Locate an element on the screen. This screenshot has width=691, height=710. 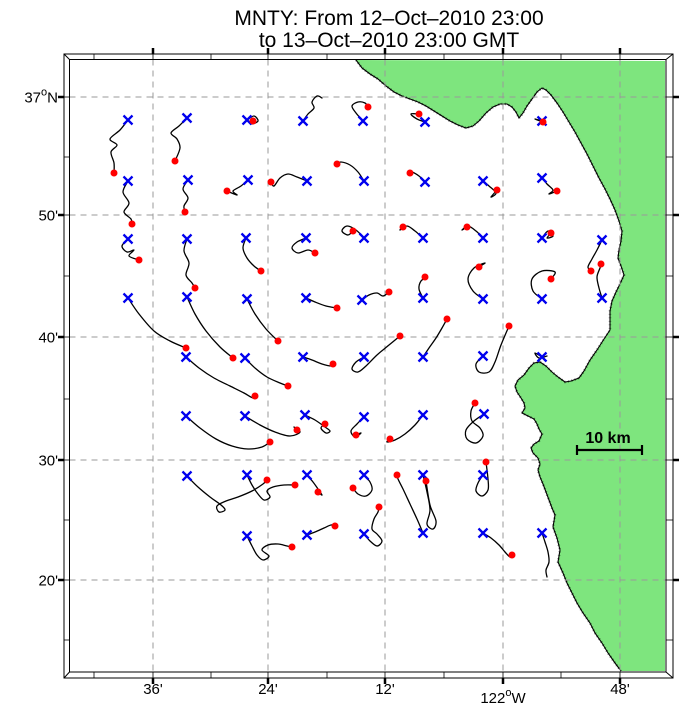
y-tick-label: 50' is located at coordinates (48, 216).